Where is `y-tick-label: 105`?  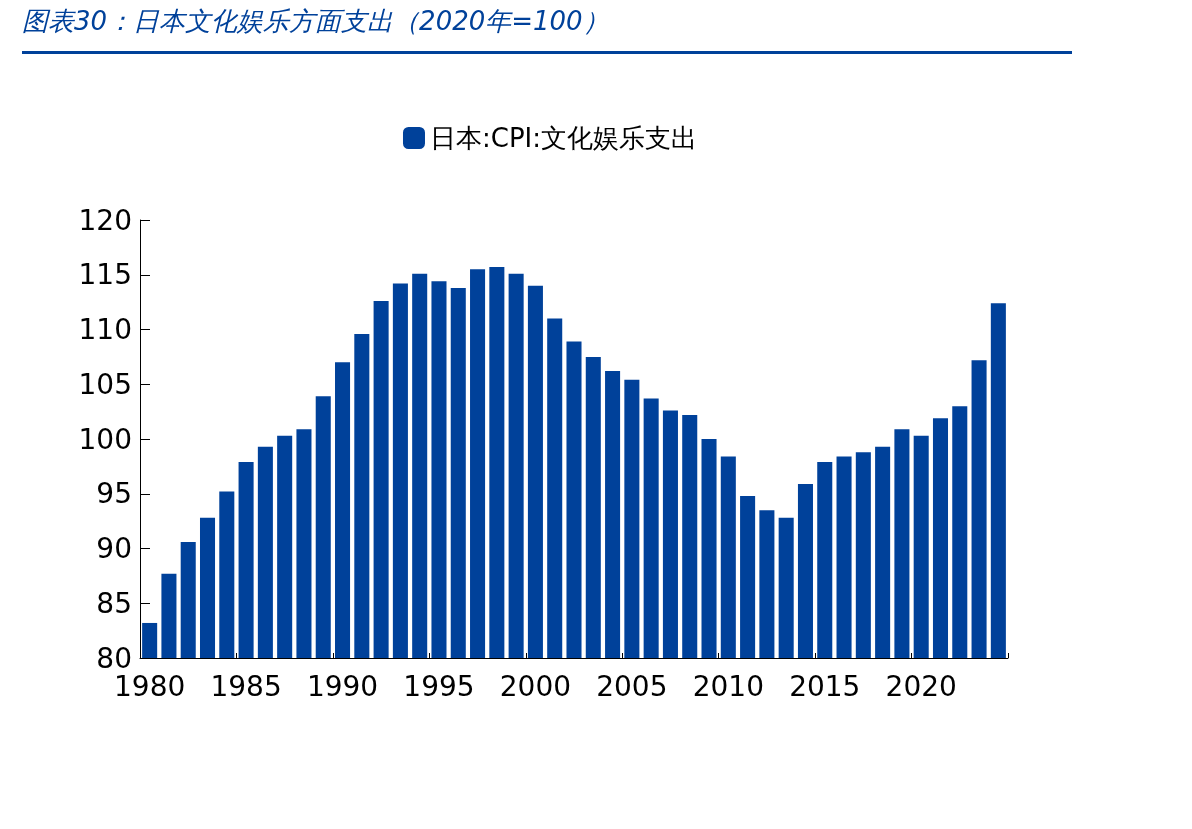
y-tick-label: 105 is located at coordinates (105, 384).